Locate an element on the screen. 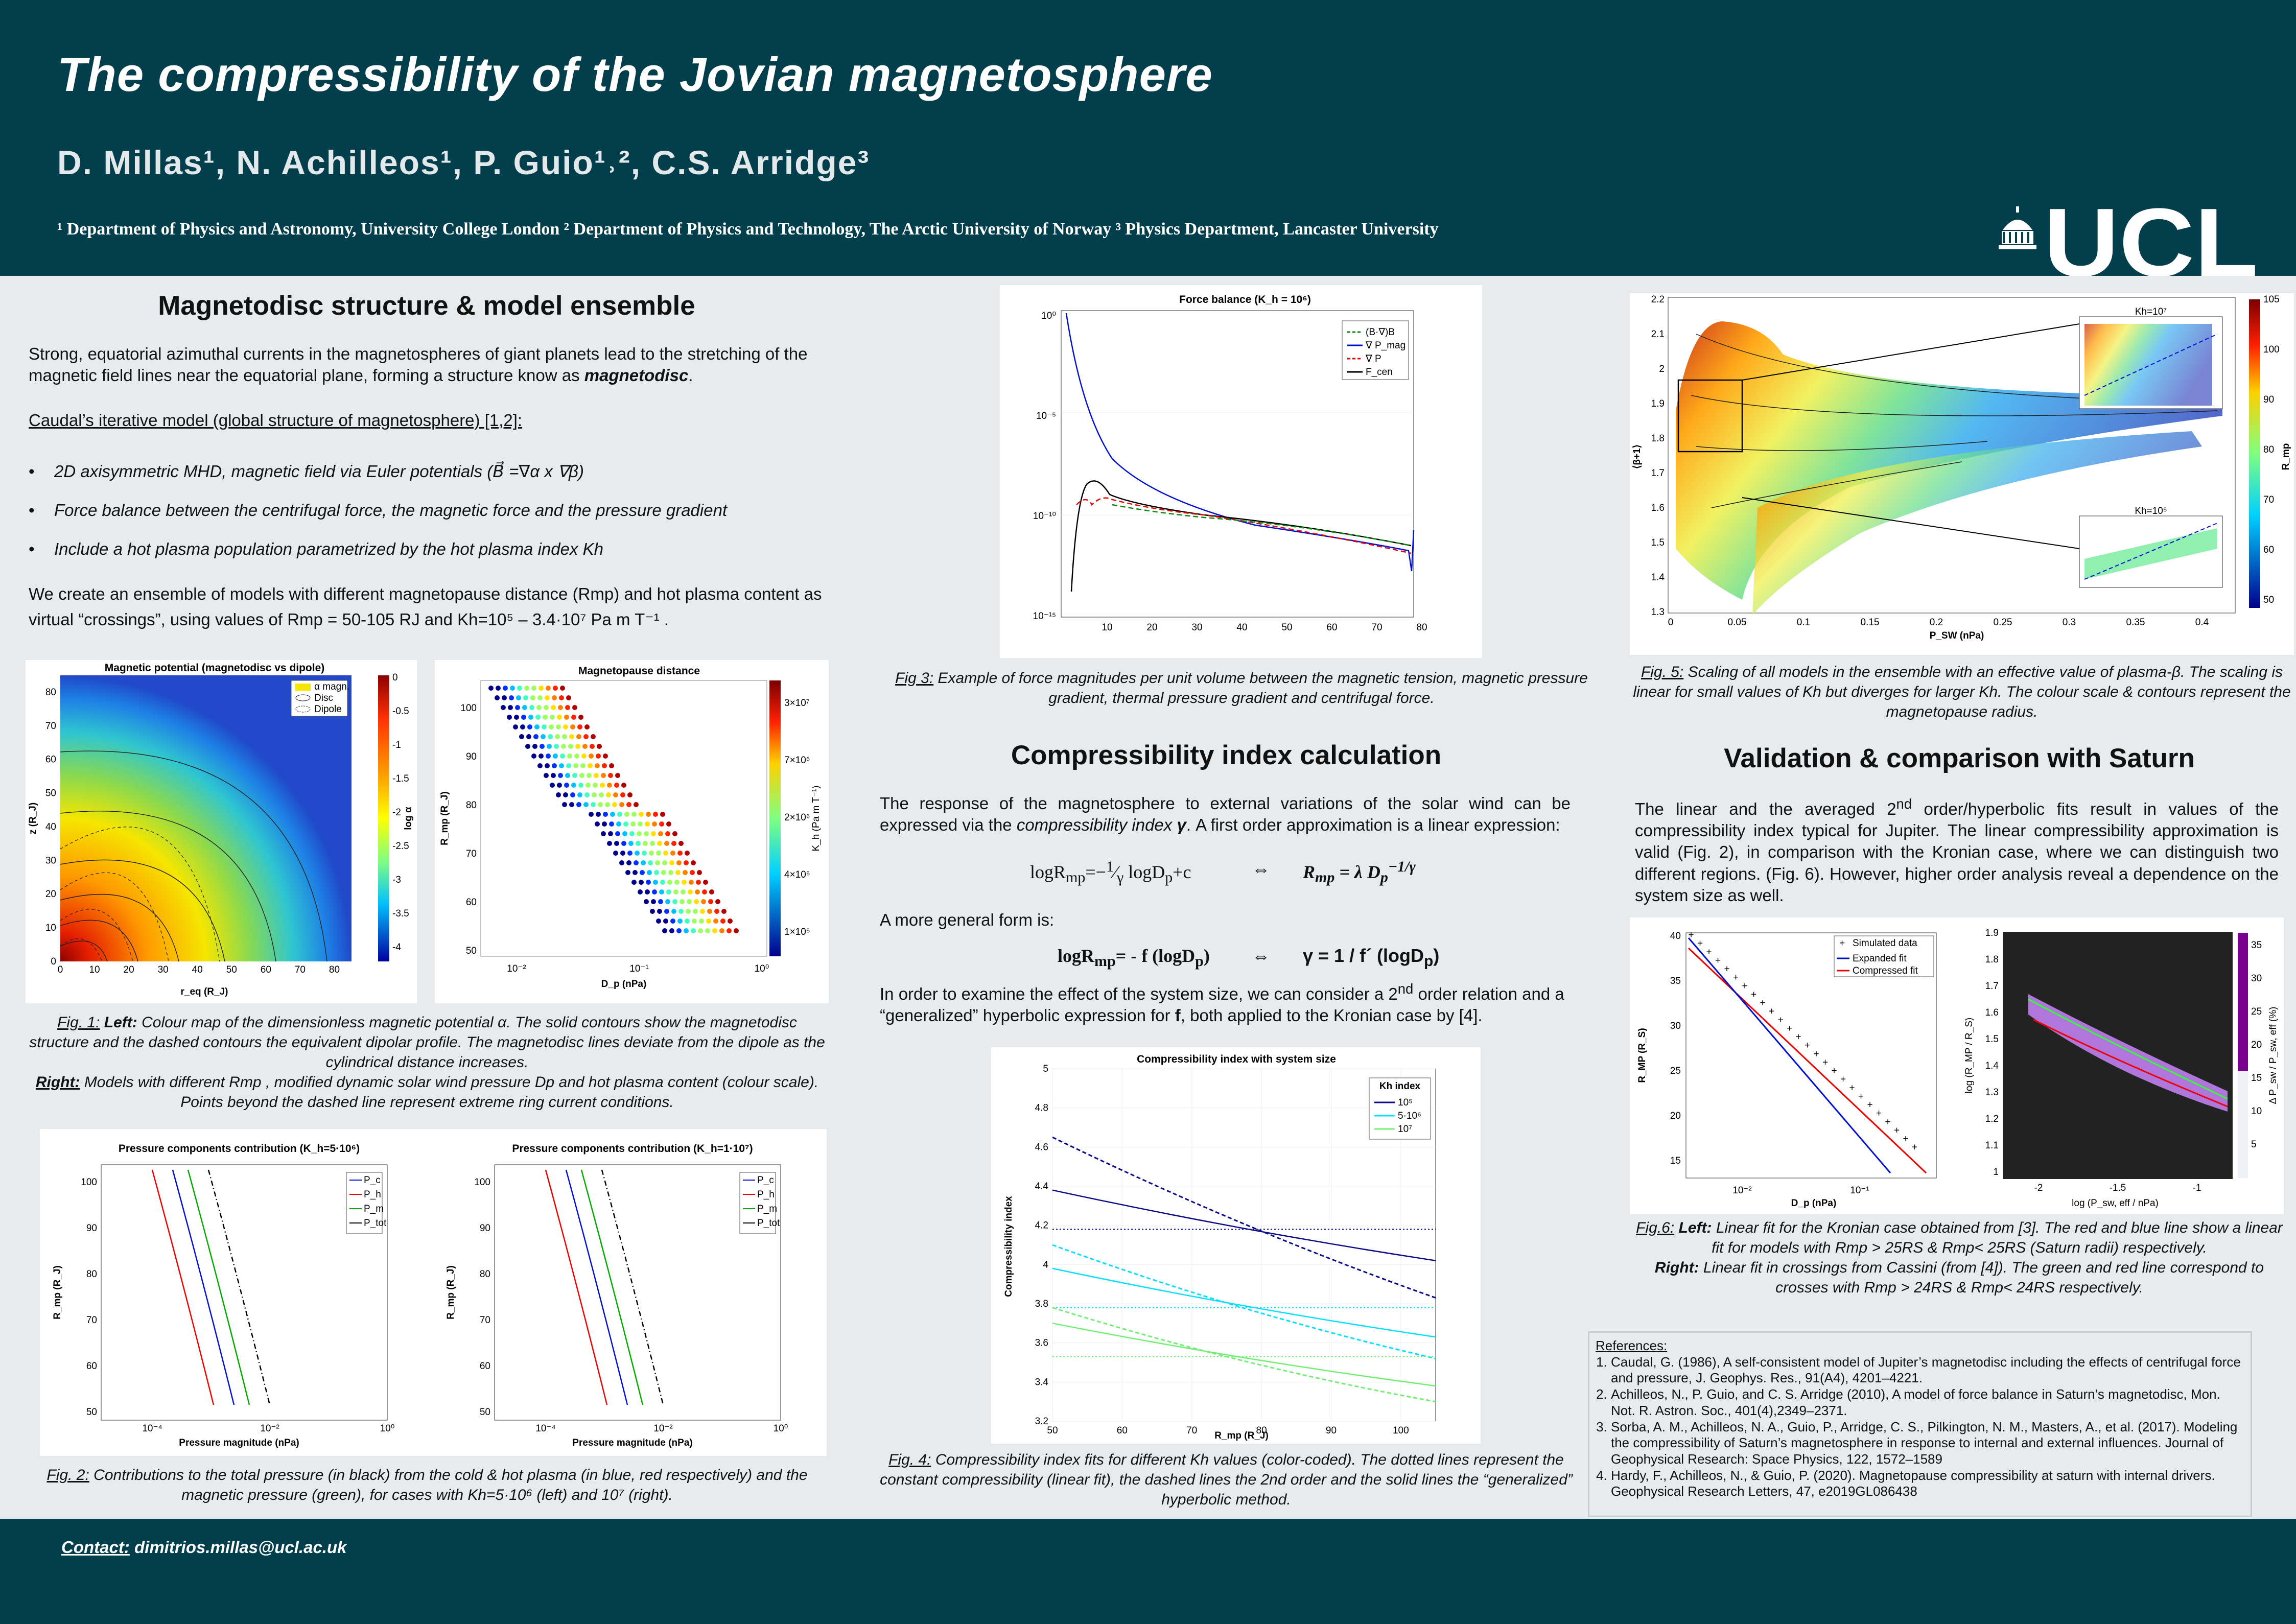 This screenshot has height=1624, width=2296. fig5-xtick: 0.1 is located at coordinates (1803, 622).